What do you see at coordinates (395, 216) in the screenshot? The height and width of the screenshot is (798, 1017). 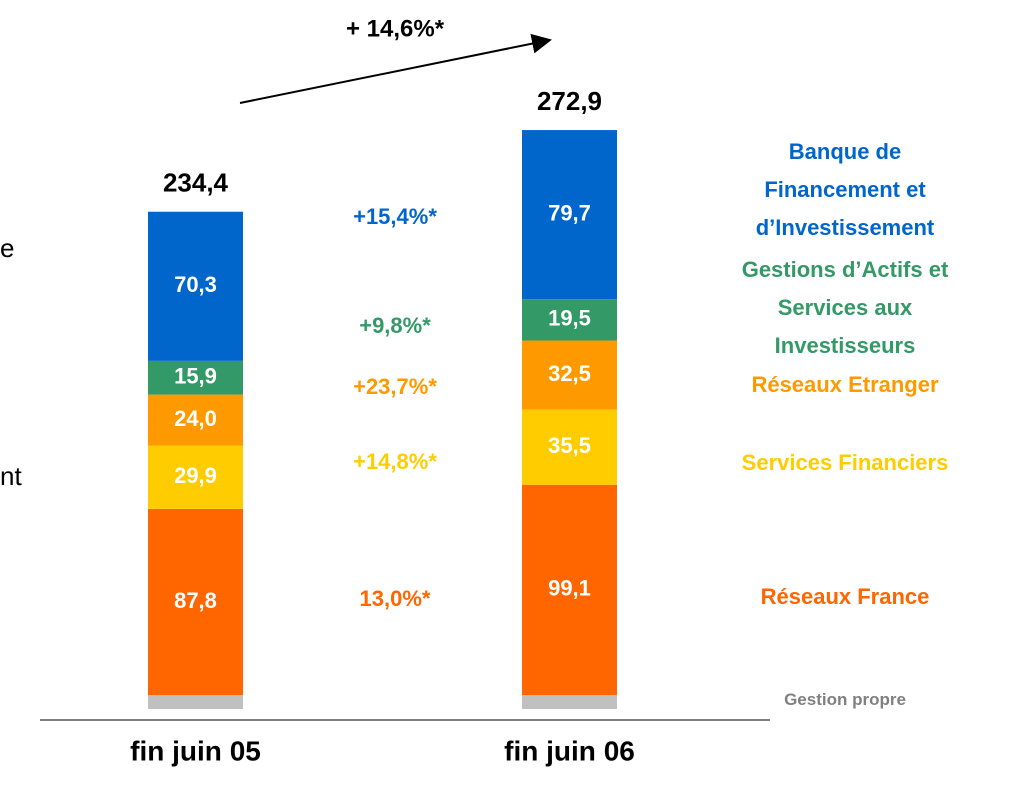 I see `growth-label: +15,4%*` at bounding box center [395, 216].